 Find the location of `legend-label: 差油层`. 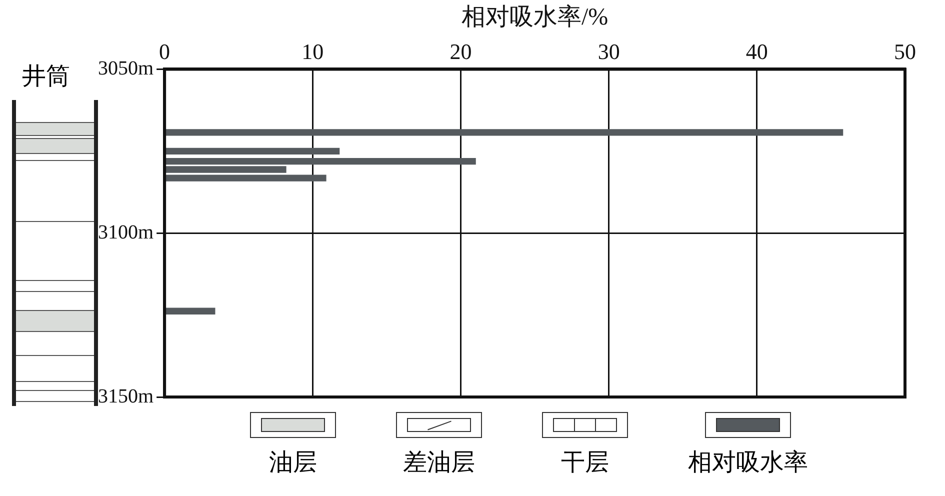

legend-label: 差油层 is located at coordinates (439, 463).